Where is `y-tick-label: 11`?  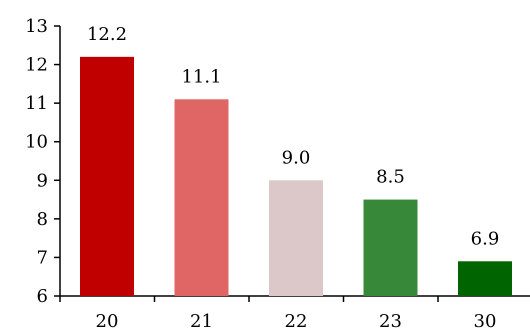
y-tick-label: 11 is located at coordinates (36, 103).